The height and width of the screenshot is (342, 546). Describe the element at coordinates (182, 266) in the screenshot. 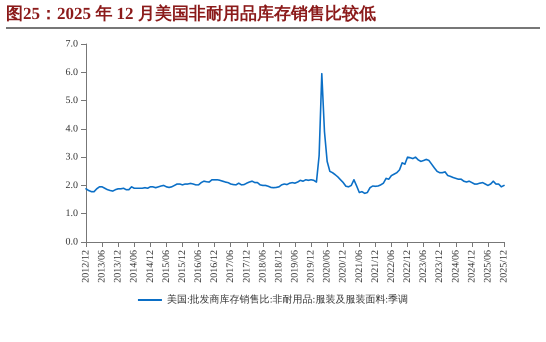

I see `x-tick-label: 2015/12` at that location.